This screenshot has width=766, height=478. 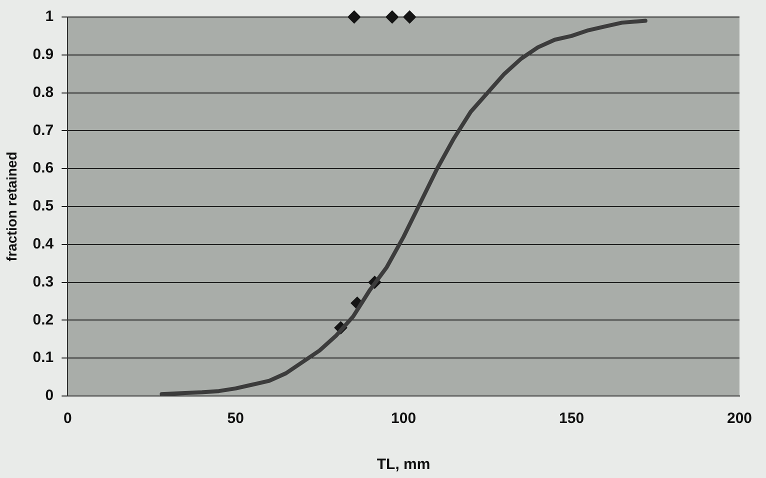 I want to click on y-tick-label: 0.1, so click(x=43, y=357).